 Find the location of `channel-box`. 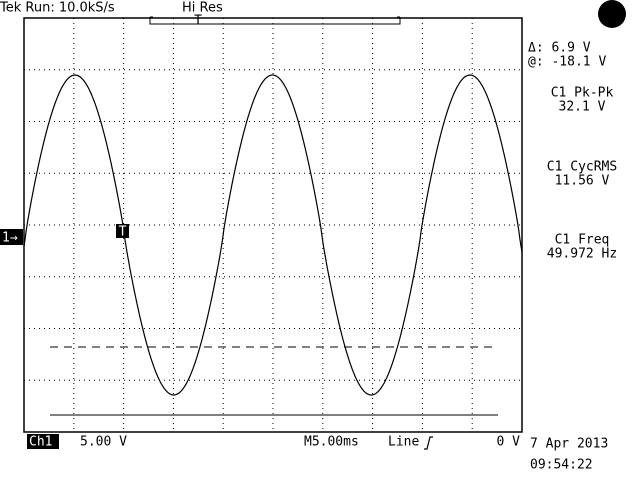

channel-box is located at coordinates (43, 441).